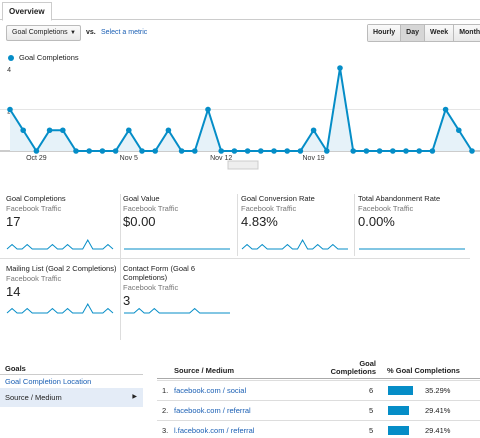  I want to click on x-tick-label: Nov 12, so click(221, 158).